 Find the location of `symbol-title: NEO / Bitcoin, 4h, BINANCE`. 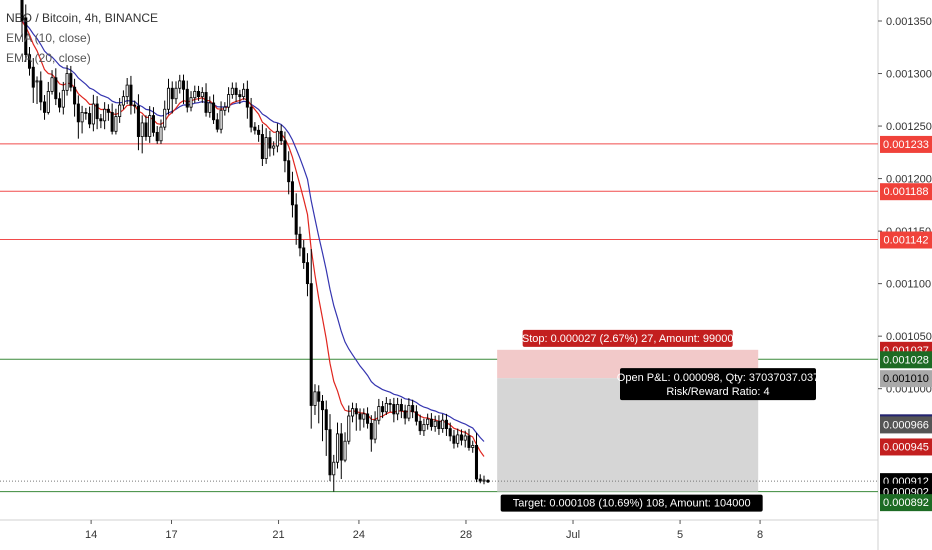

symbol-title: NEO / Bitcoin, 4h, BINANCE is located at coordinates (82, 18).